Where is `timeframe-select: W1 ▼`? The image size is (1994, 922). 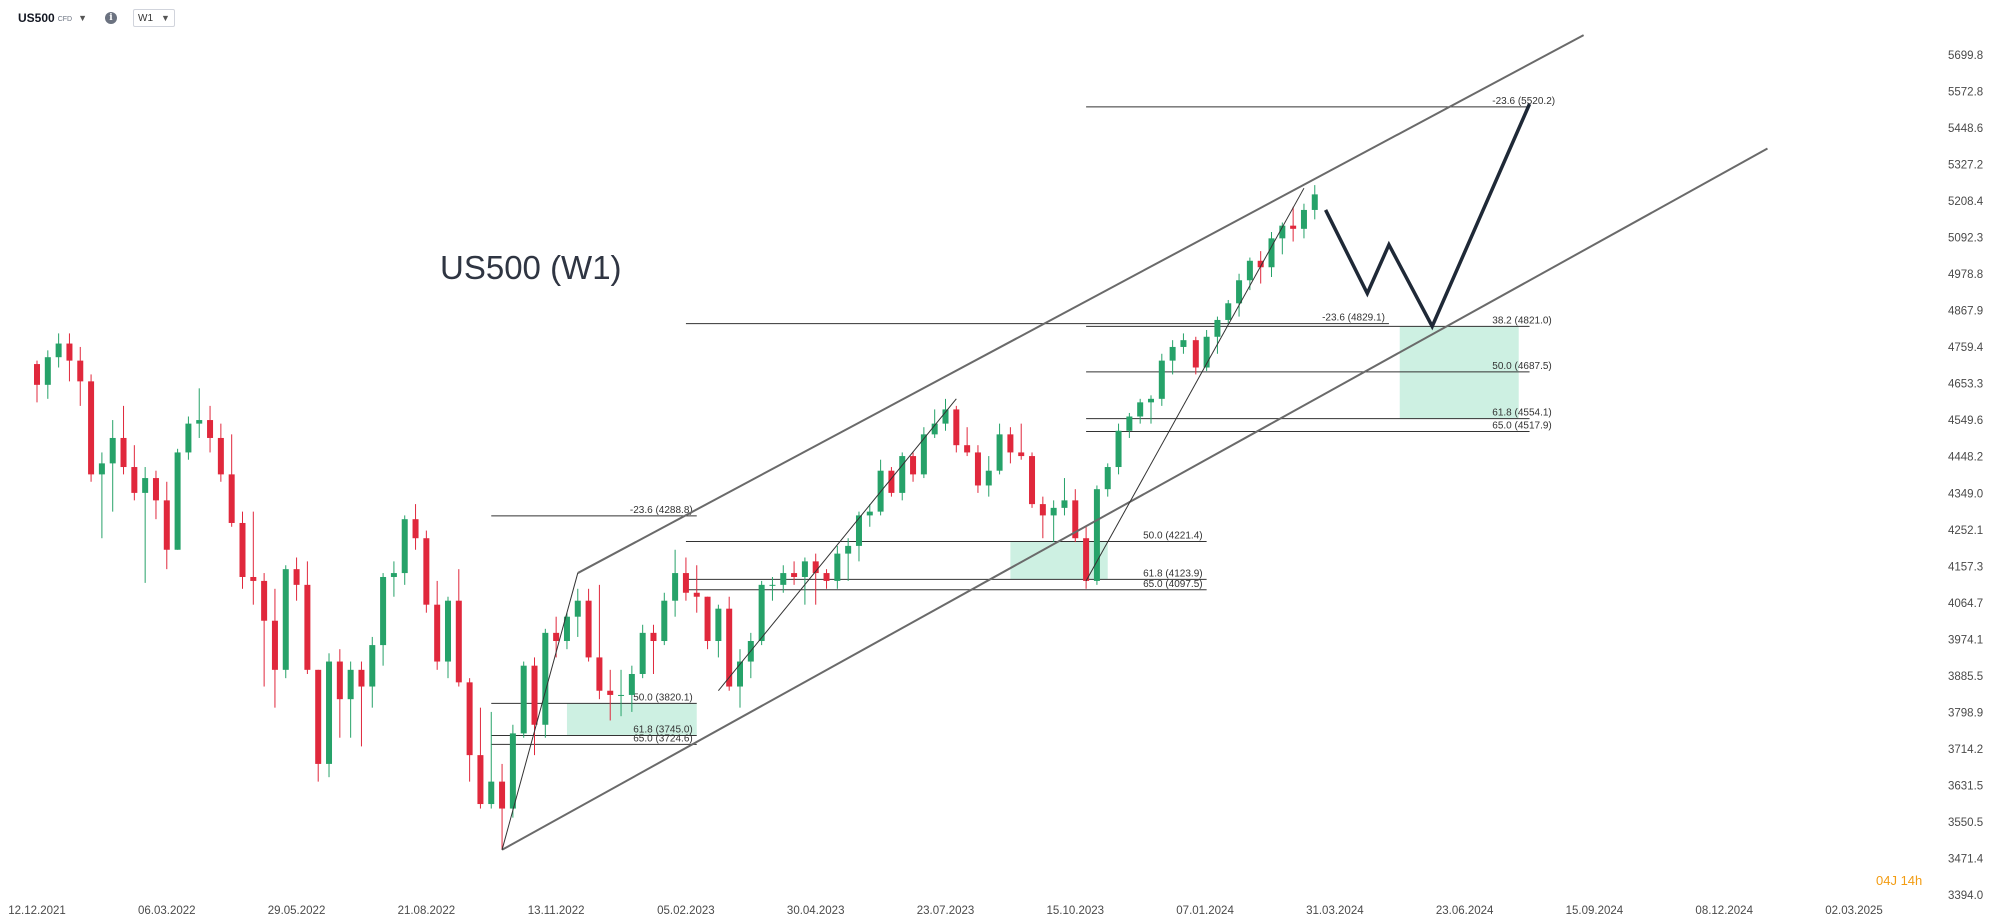
timeframe-select: W1 ▼ is located at coordinates (154, 18).